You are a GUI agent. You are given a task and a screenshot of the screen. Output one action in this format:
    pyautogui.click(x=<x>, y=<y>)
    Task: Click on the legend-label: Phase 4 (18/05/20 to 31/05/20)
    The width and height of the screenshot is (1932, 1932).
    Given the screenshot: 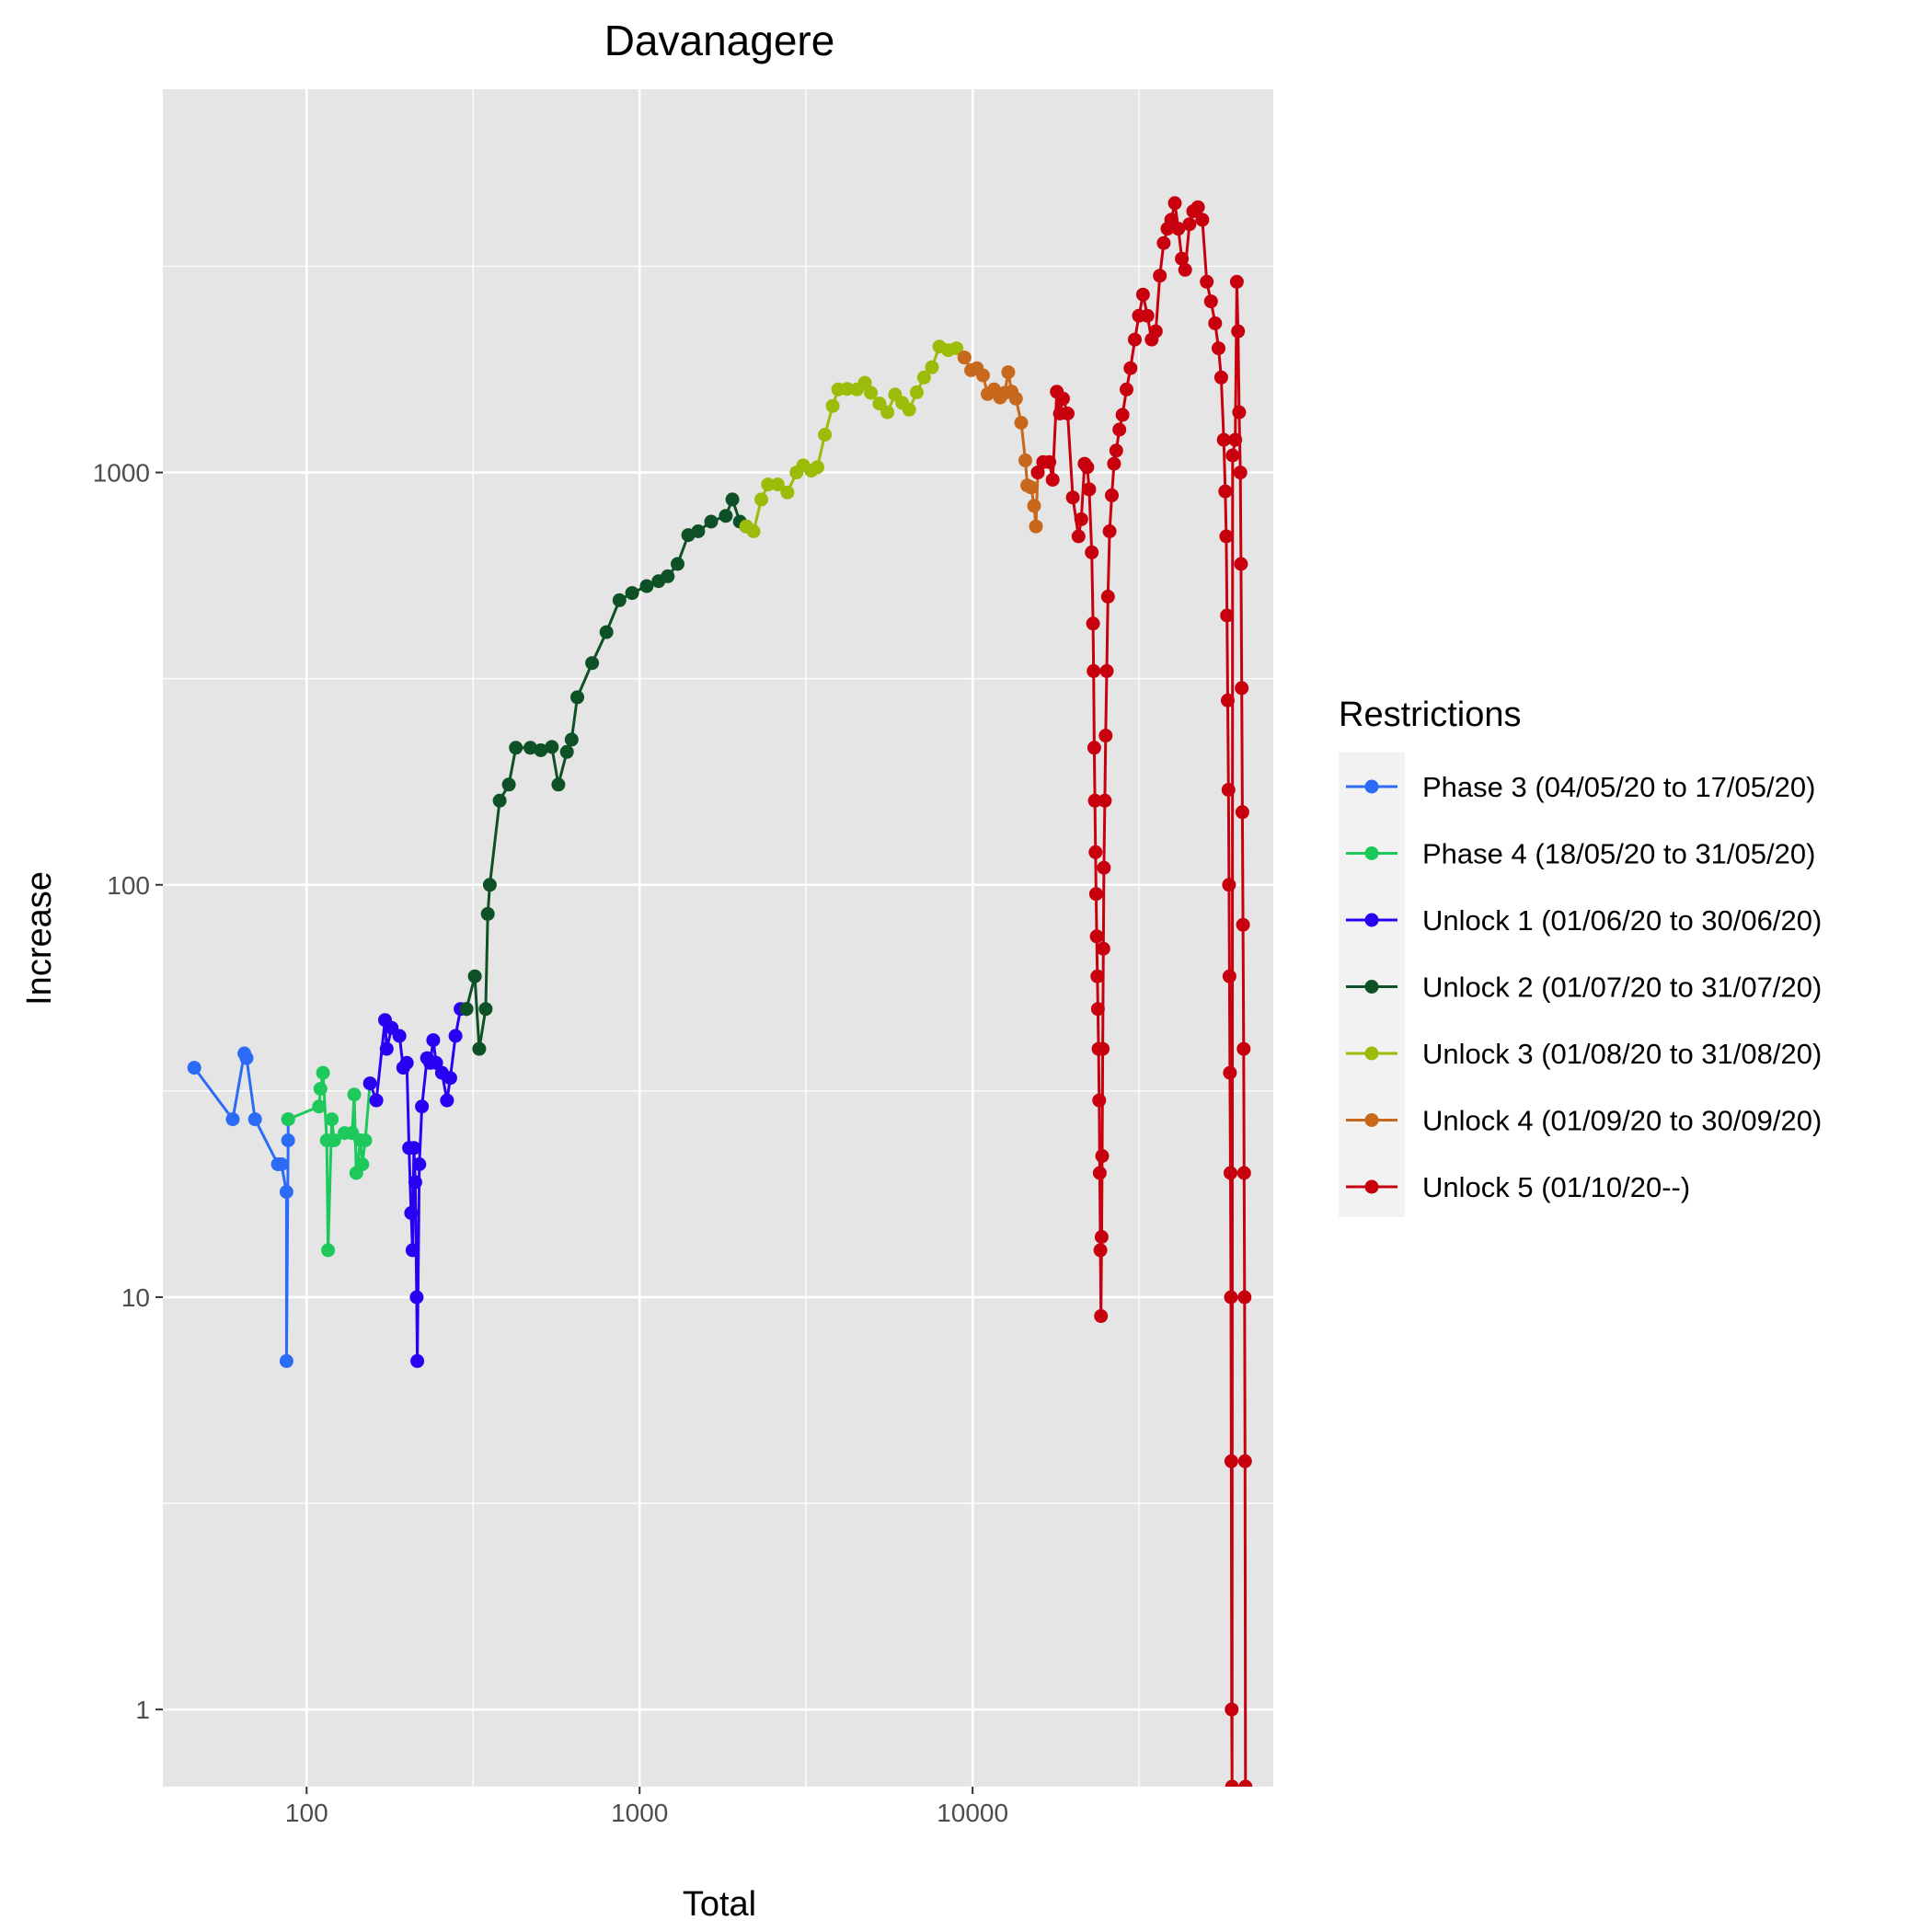 What is the action you would take?
    pyautogui.click(x=1618, y=854)
    